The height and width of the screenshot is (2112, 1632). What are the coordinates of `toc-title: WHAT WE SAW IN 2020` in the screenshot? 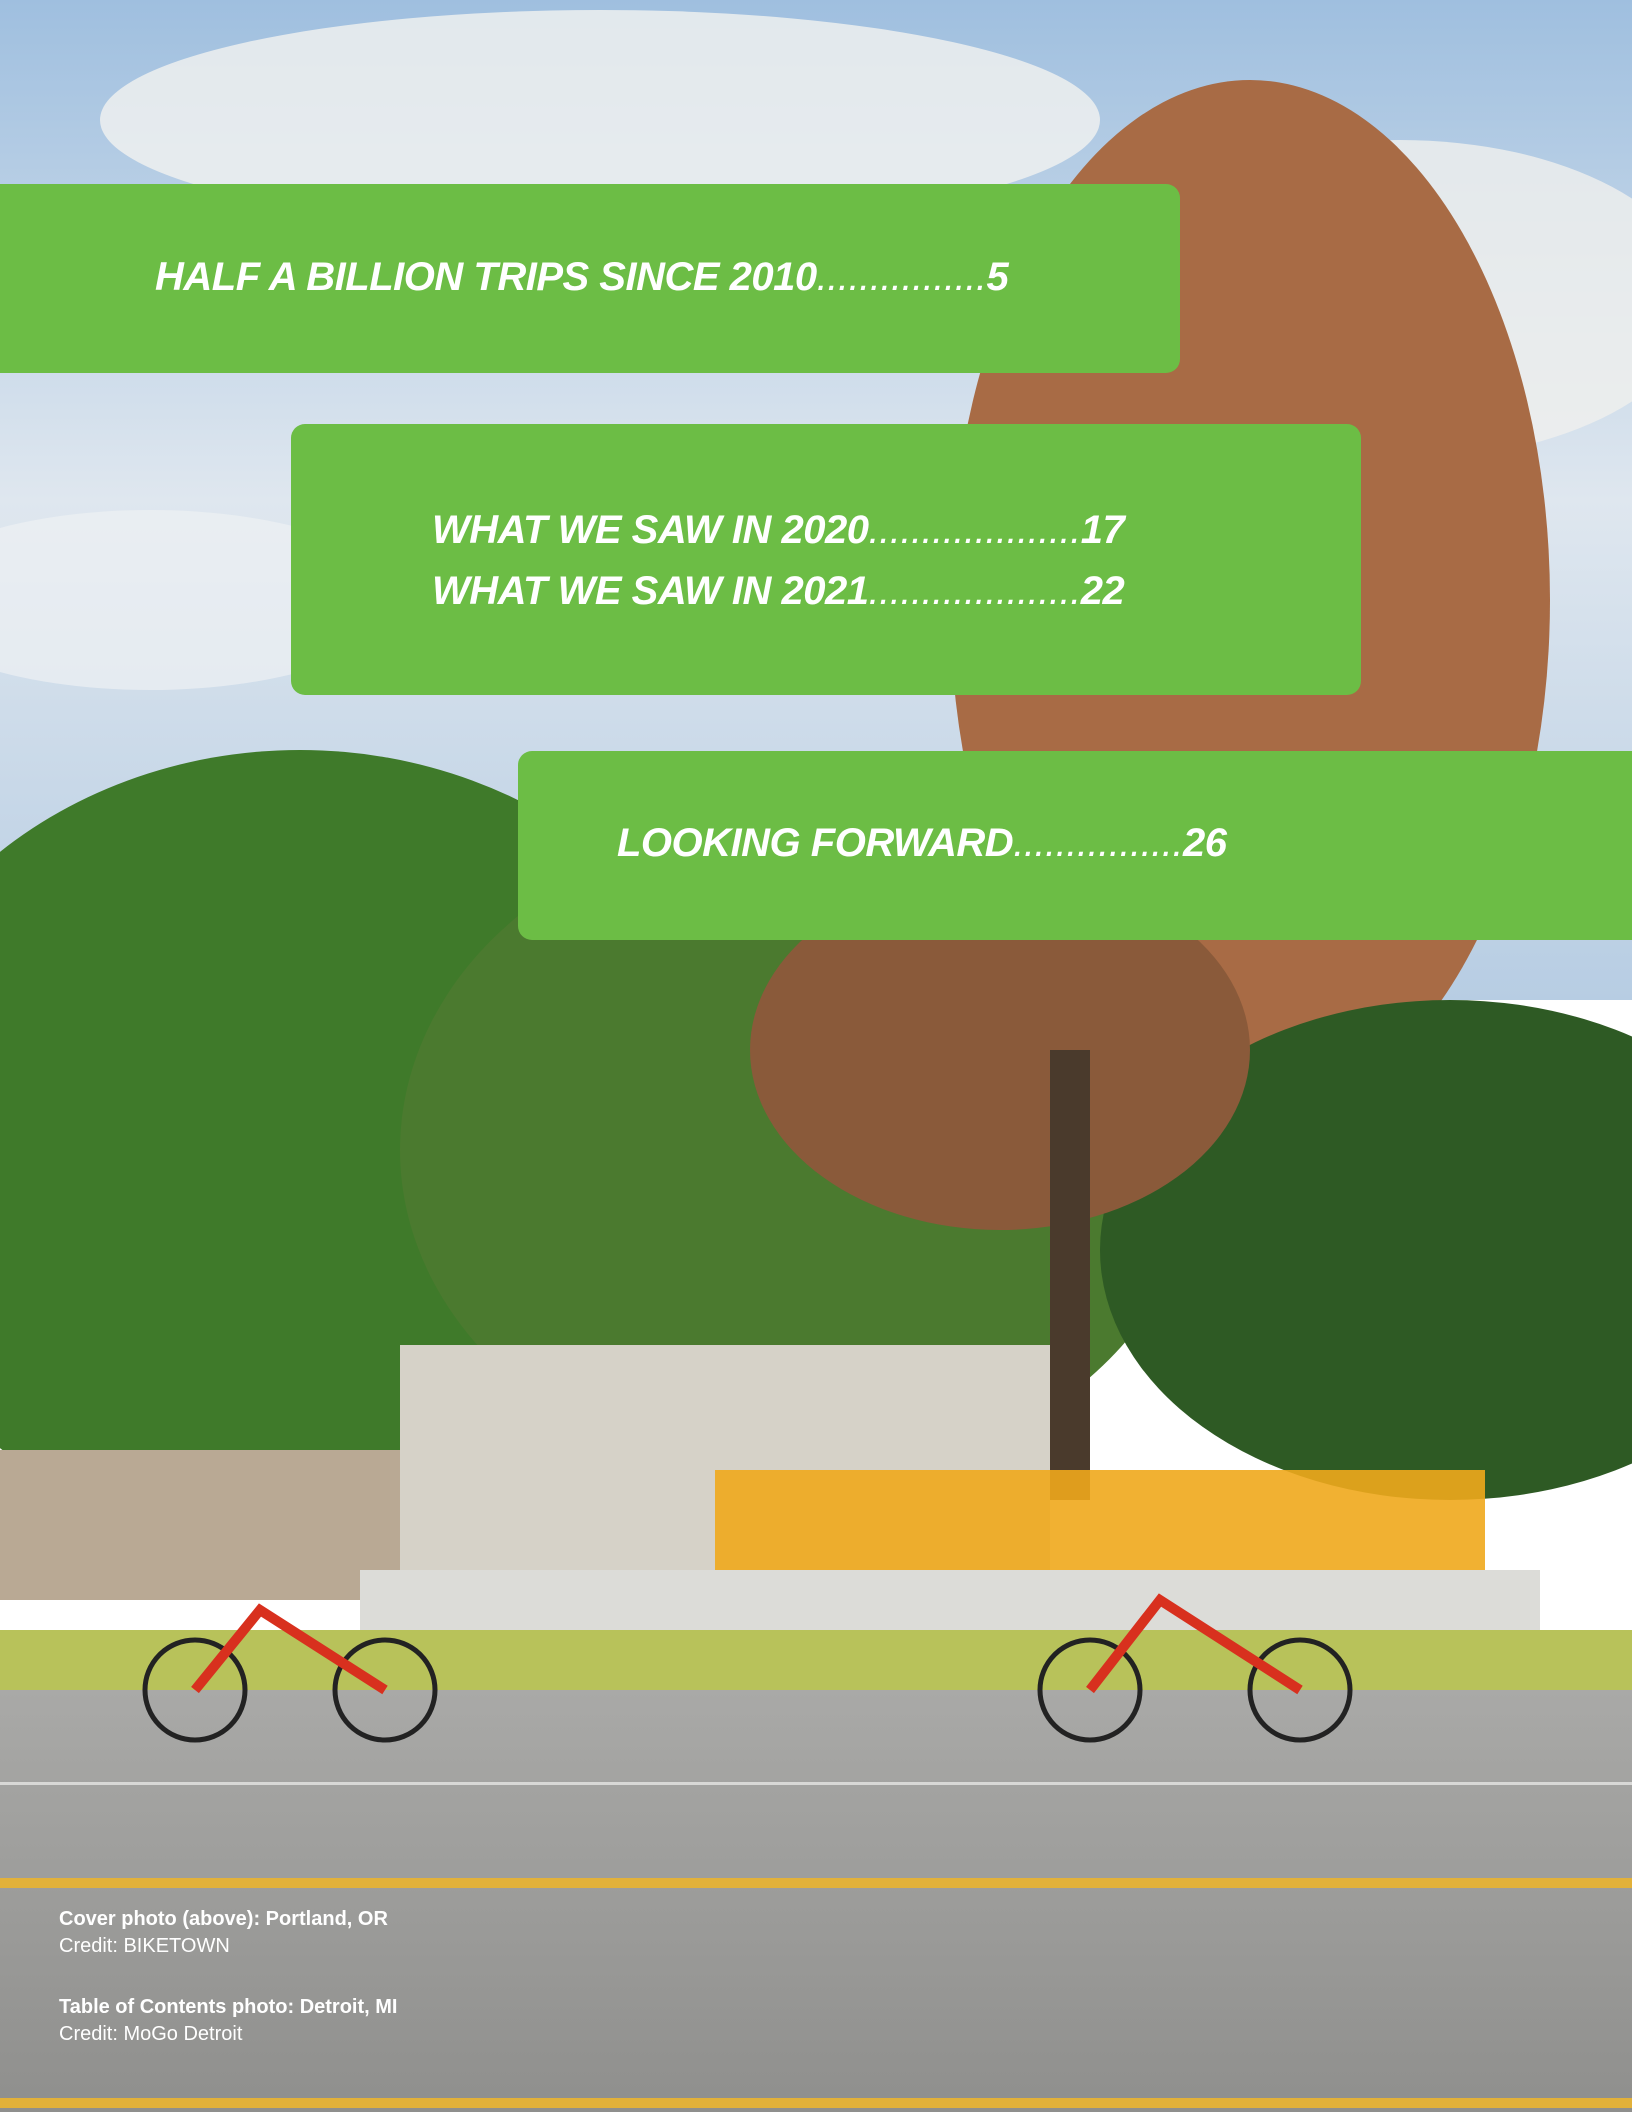 It's located at (650, 530).